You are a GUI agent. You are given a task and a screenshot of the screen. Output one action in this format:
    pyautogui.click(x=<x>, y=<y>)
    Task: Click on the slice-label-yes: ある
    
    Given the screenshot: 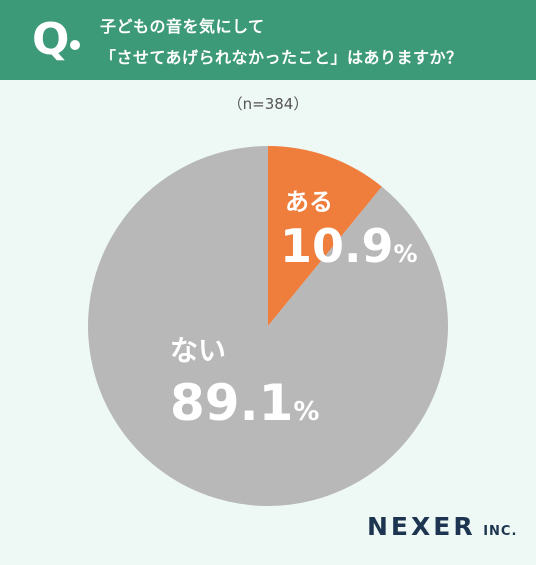 What is the action you would take?
    pyautogui.click(x=309, y=202)
    